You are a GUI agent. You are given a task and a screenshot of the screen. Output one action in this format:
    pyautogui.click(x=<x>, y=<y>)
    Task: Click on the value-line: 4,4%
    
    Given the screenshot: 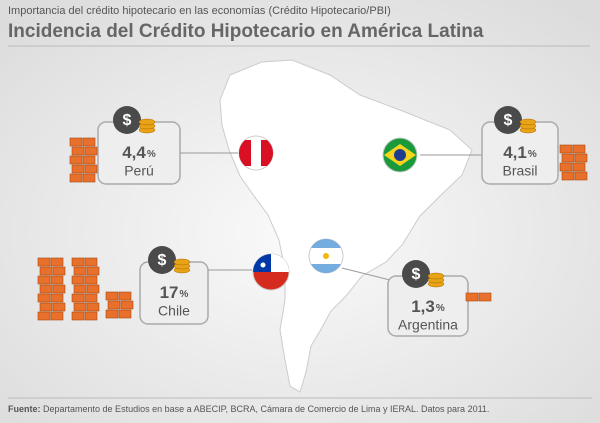 What is the action you would take?
    pyautogui.click(x=139, y=152)
    